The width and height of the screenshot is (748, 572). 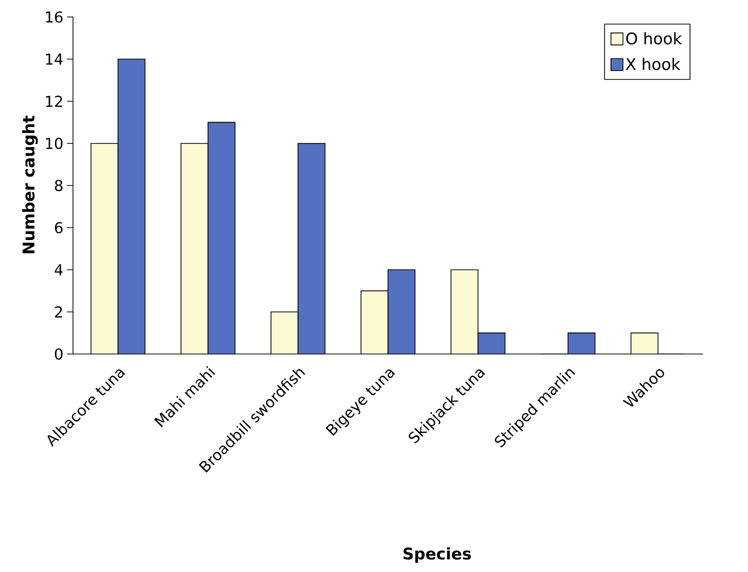 I want to click on legend-label: O hook, so click(x=654, y=38).